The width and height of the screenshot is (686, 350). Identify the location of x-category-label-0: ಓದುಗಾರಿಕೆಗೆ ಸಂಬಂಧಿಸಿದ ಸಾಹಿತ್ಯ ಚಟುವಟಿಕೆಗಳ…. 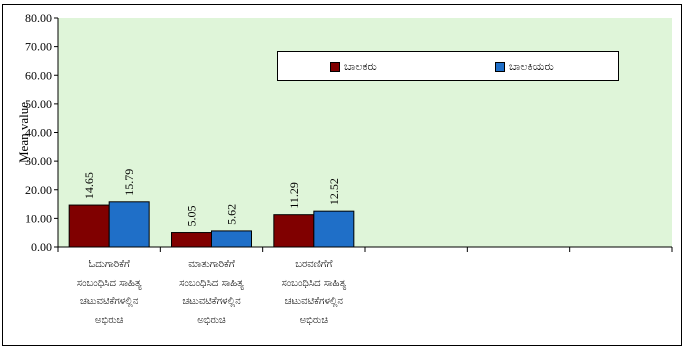
(109, 292).